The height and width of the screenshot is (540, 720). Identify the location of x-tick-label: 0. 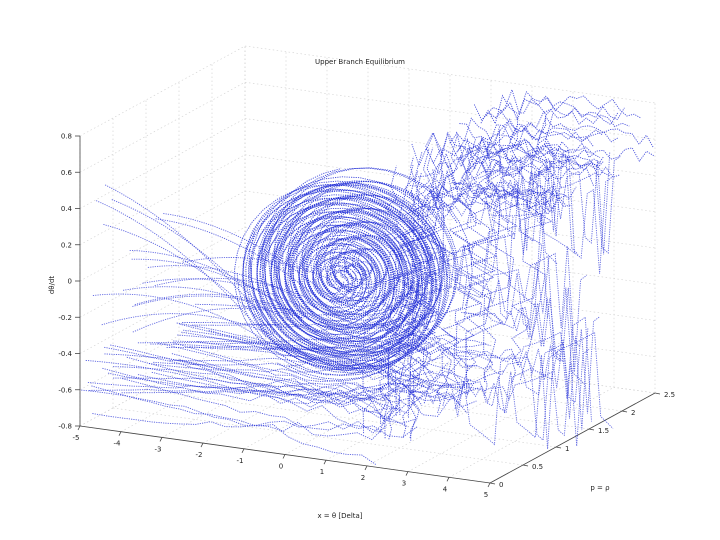
(281, 467).